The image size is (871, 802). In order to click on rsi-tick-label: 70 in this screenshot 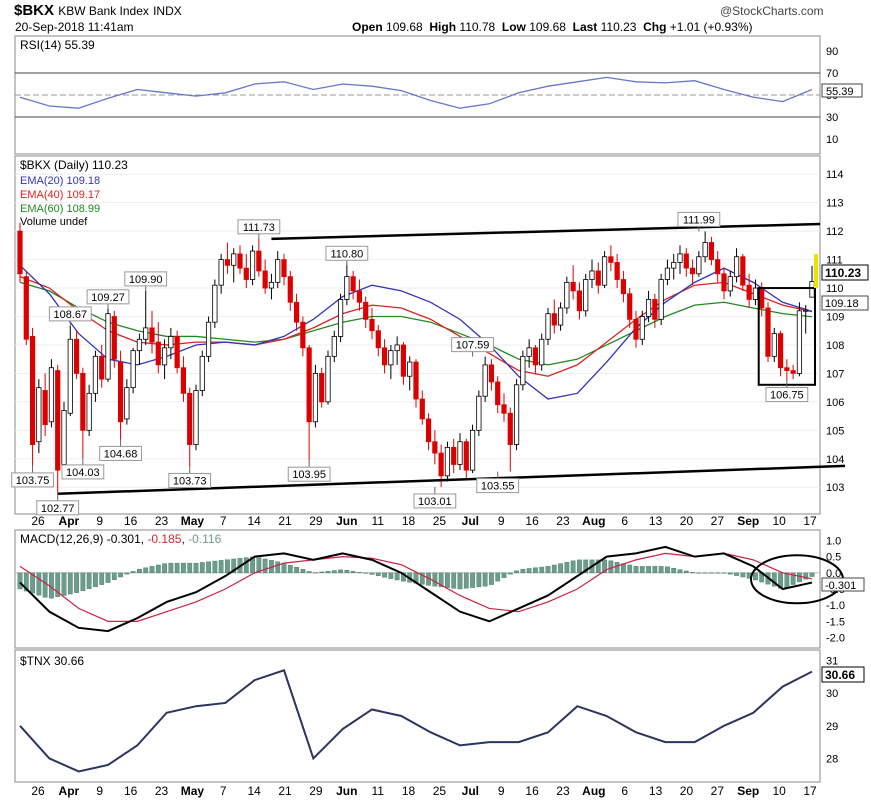, I will do `click(832, 74)`.